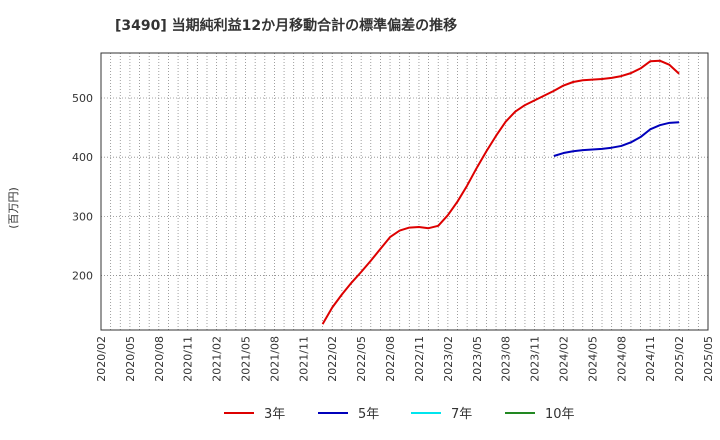  Describe the element at coordinates (506, 359) in the screenshot. I see `x-tick-label: 2023/08` at that location.